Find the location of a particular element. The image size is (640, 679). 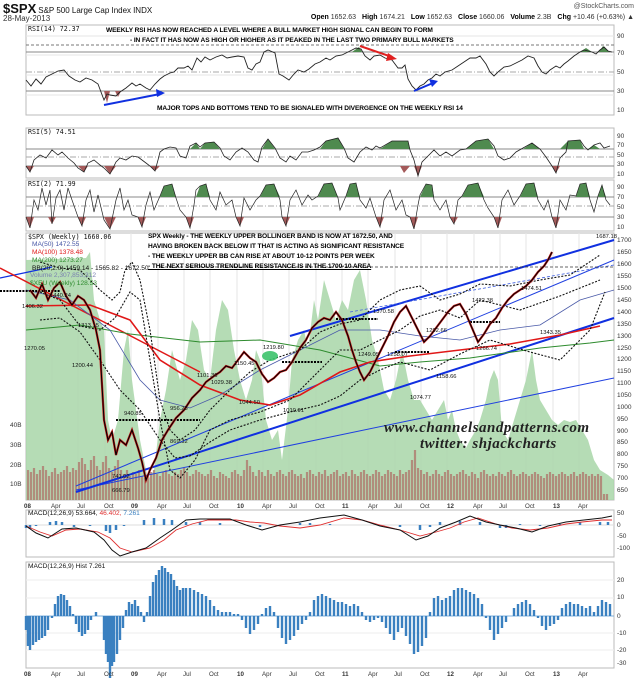

svg-text: 650 is located at coordinates (622, 490).